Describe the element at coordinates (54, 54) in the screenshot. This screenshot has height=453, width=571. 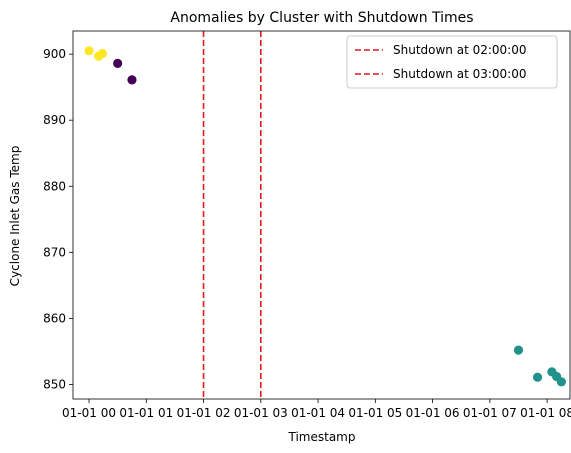
I see `y-tick-label-6: 900` at that location.